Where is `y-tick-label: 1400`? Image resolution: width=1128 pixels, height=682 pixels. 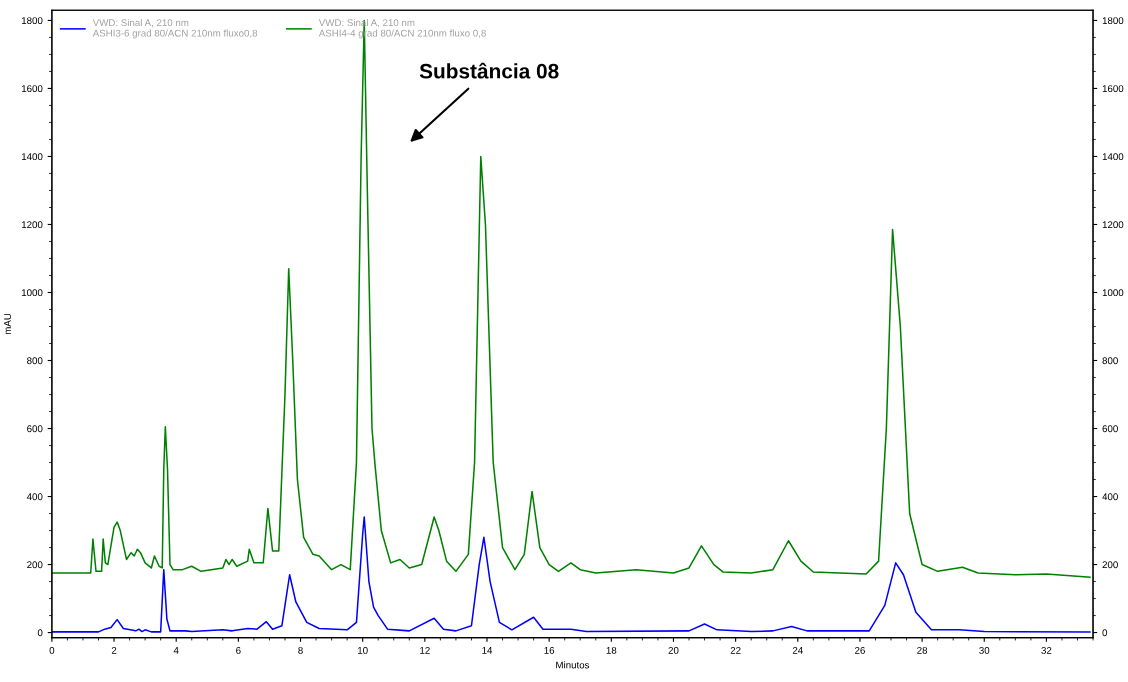 y-tick-label: 1400 is located at coordinates (32, 157).